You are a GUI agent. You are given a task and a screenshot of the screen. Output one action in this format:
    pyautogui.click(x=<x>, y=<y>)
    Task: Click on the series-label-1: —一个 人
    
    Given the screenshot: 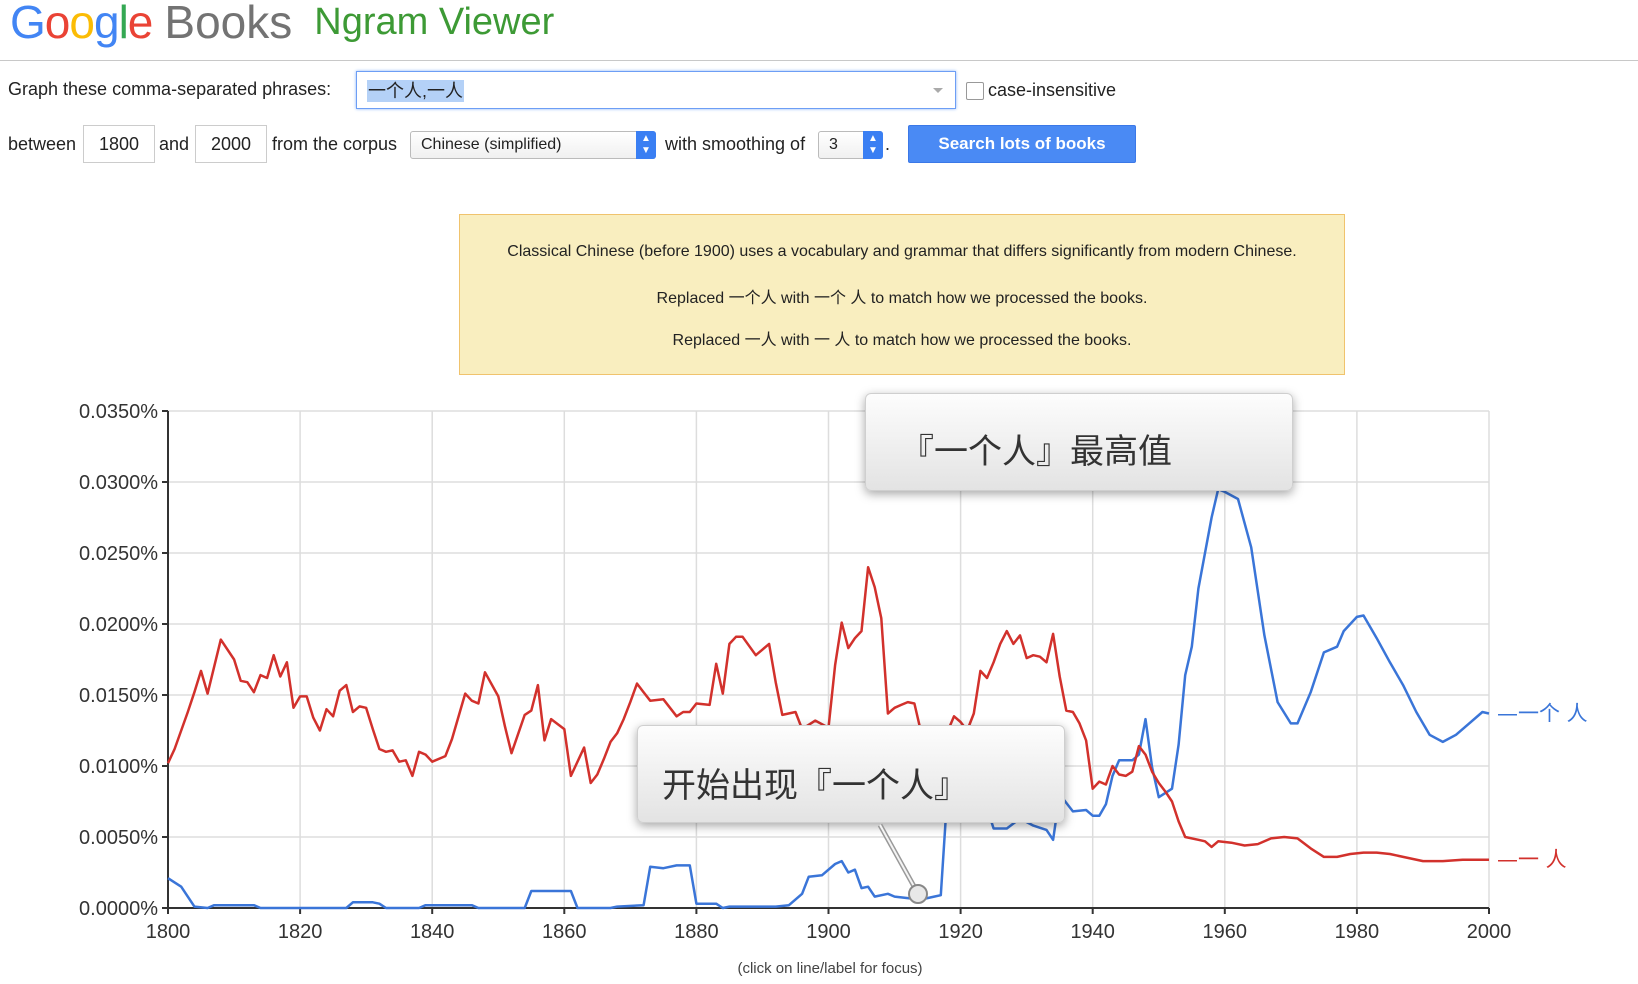 What is the action you would take?
    pyautogui.click(x=1542, y=713)
    